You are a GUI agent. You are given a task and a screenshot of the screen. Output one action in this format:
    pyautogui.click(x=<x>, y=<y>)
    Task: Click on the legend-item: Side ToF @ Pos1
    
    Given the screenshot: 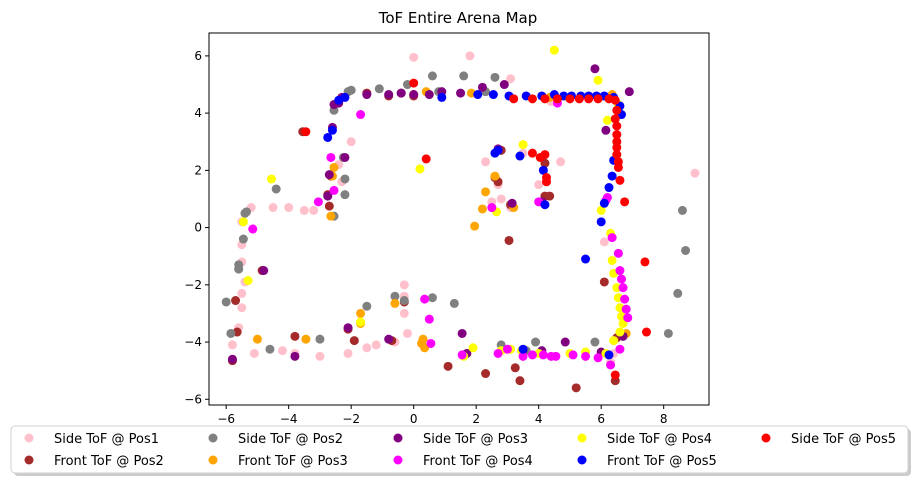 What is the action you would take?
    pyautogui.click(x=92, y=439)
    